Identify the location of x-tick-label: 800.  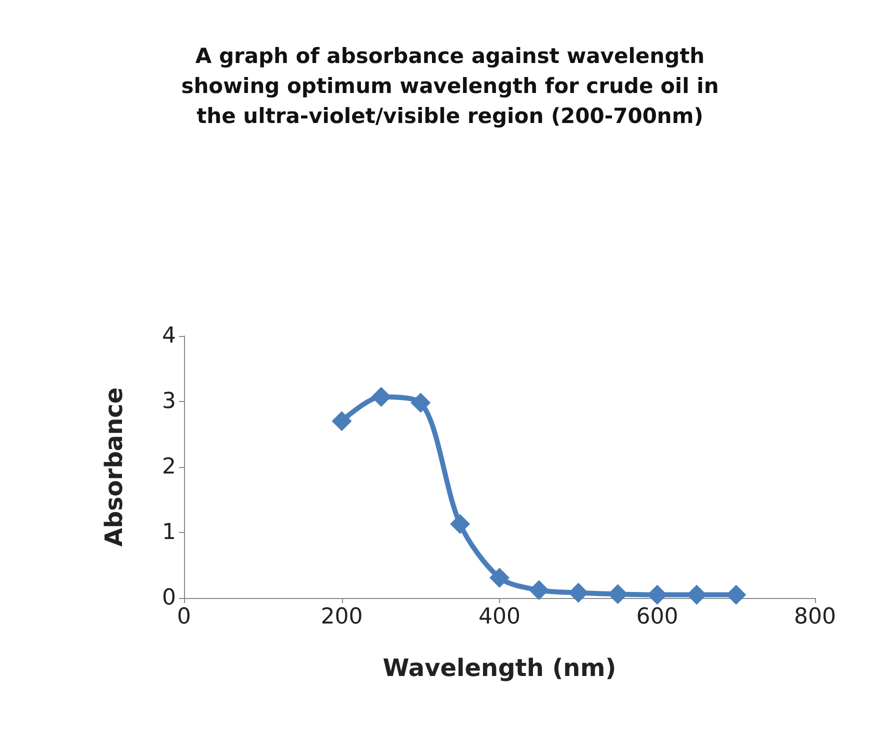
(815, 617).